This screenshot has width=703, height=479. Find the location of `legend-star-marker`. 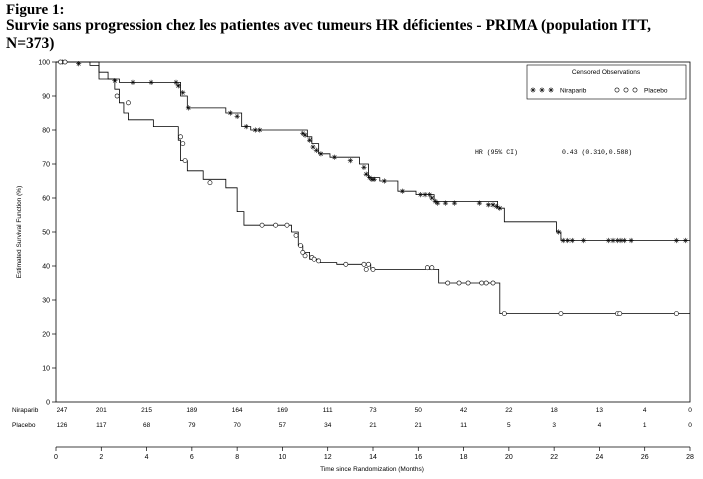

legend-star-marker is located at coordinates (533, 90).